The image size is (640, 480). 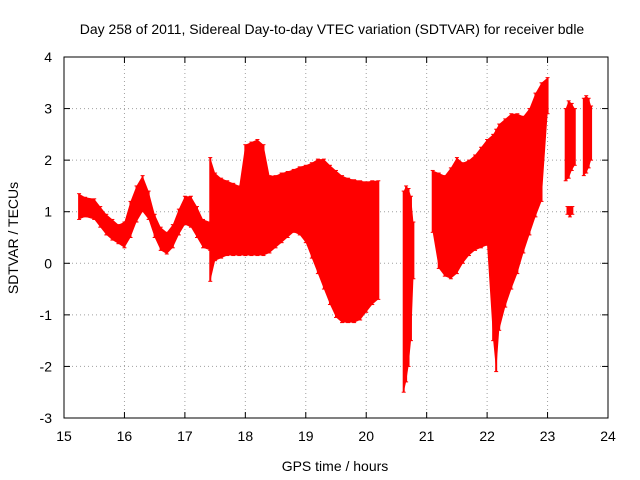 I want to click on x-tick-label: 22, so click(x=487, y=436).